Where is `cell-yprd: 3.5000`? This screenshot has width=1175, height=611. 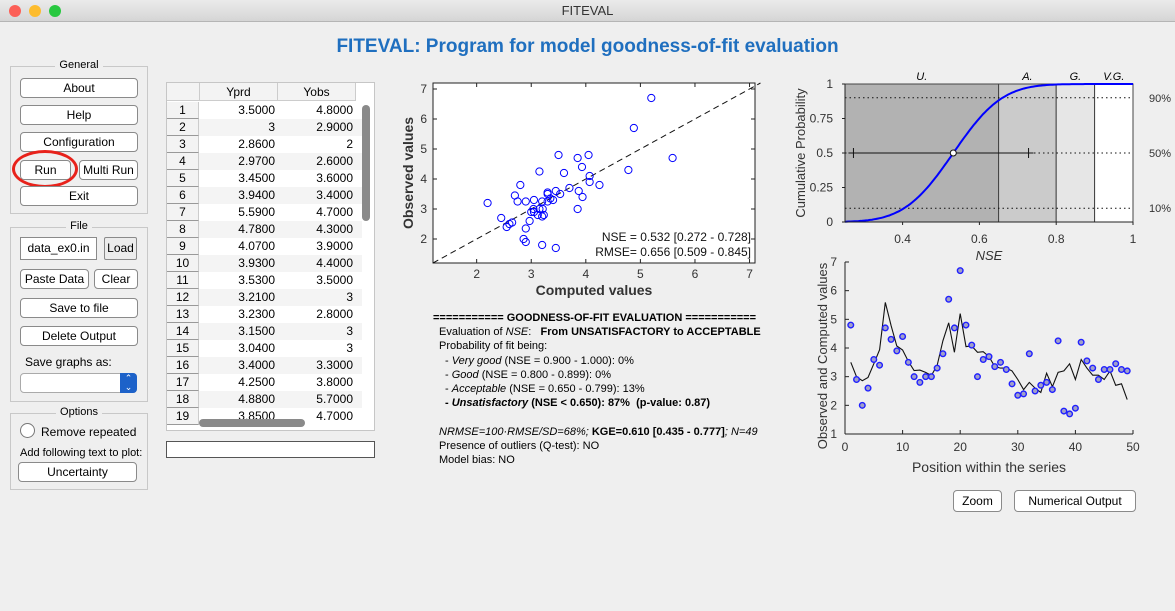
cell-yprd: 3.5000 is located at coordinates (256, 110).